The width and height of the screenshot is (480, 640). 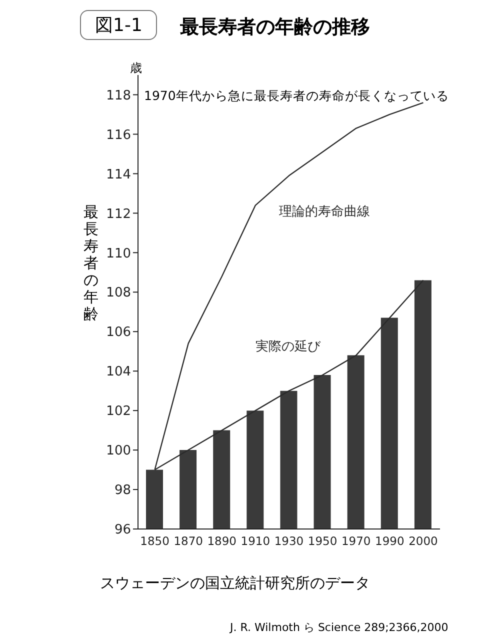 What do you see at coordinates (275, 27) in the screenshot?
I see `chart-title: 最長寿者の年齢の推移` at bounding box center [275, 27].